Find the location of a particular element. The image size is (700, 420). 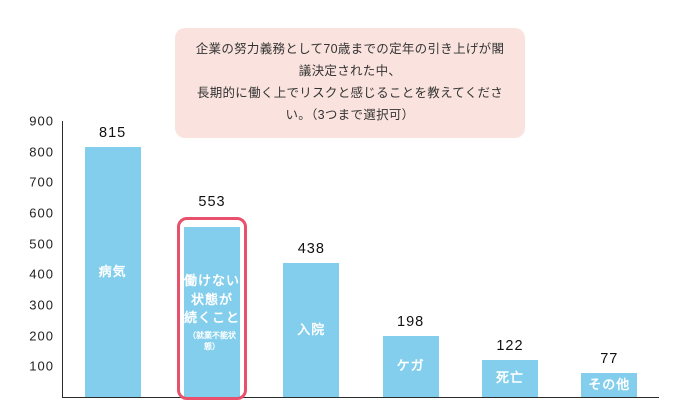

bar-group-sonota: 77 その他 is located at coordinates (609, 259).